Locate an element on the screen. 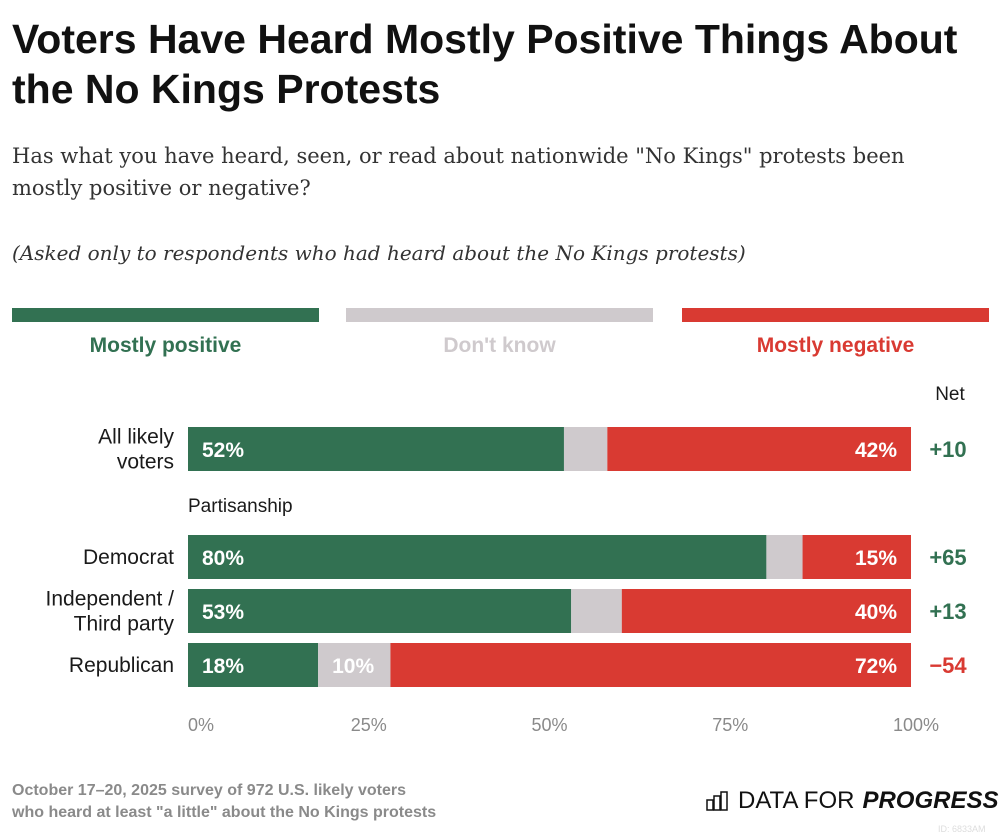 This screenshot has width=1000, height=836. category-label: Independent / is located at coordinates (110, 599).